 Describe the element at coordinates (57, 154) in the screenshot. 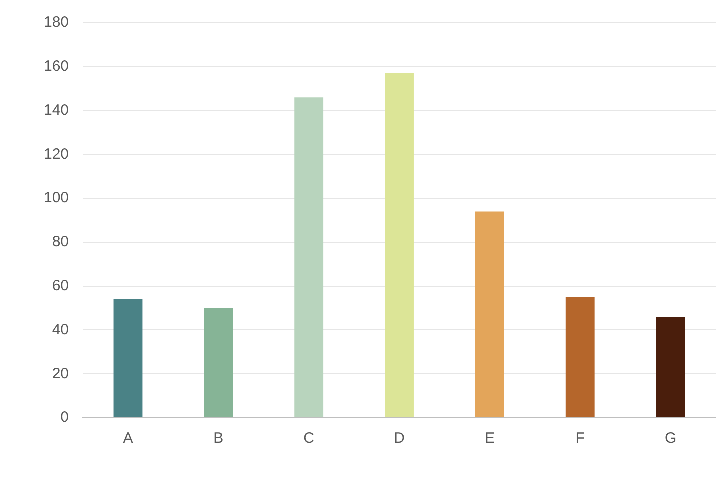

I see `y-tick-label: 120` at that location.